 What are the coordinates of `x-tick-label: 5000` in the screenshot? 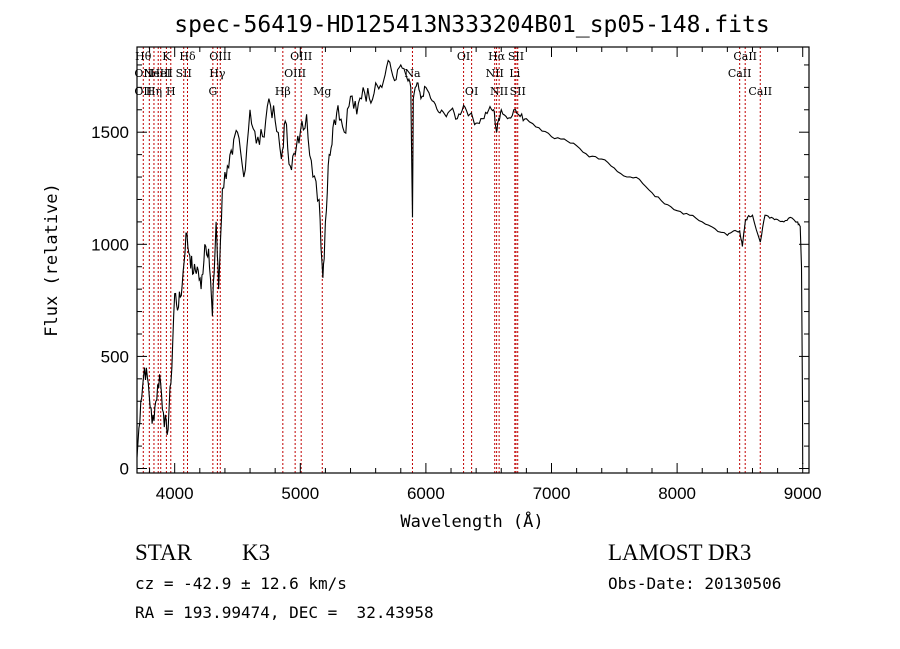 It's located at (300, 493).